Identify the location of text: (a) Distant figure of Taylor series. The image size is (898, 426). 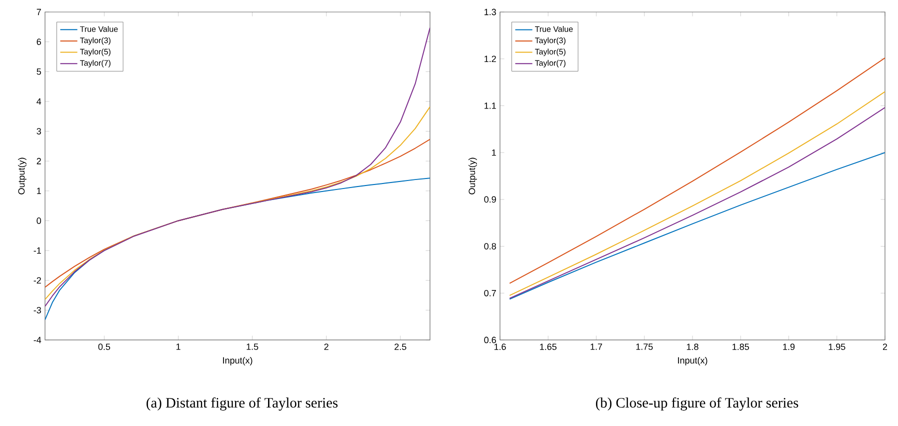
(242, 404).